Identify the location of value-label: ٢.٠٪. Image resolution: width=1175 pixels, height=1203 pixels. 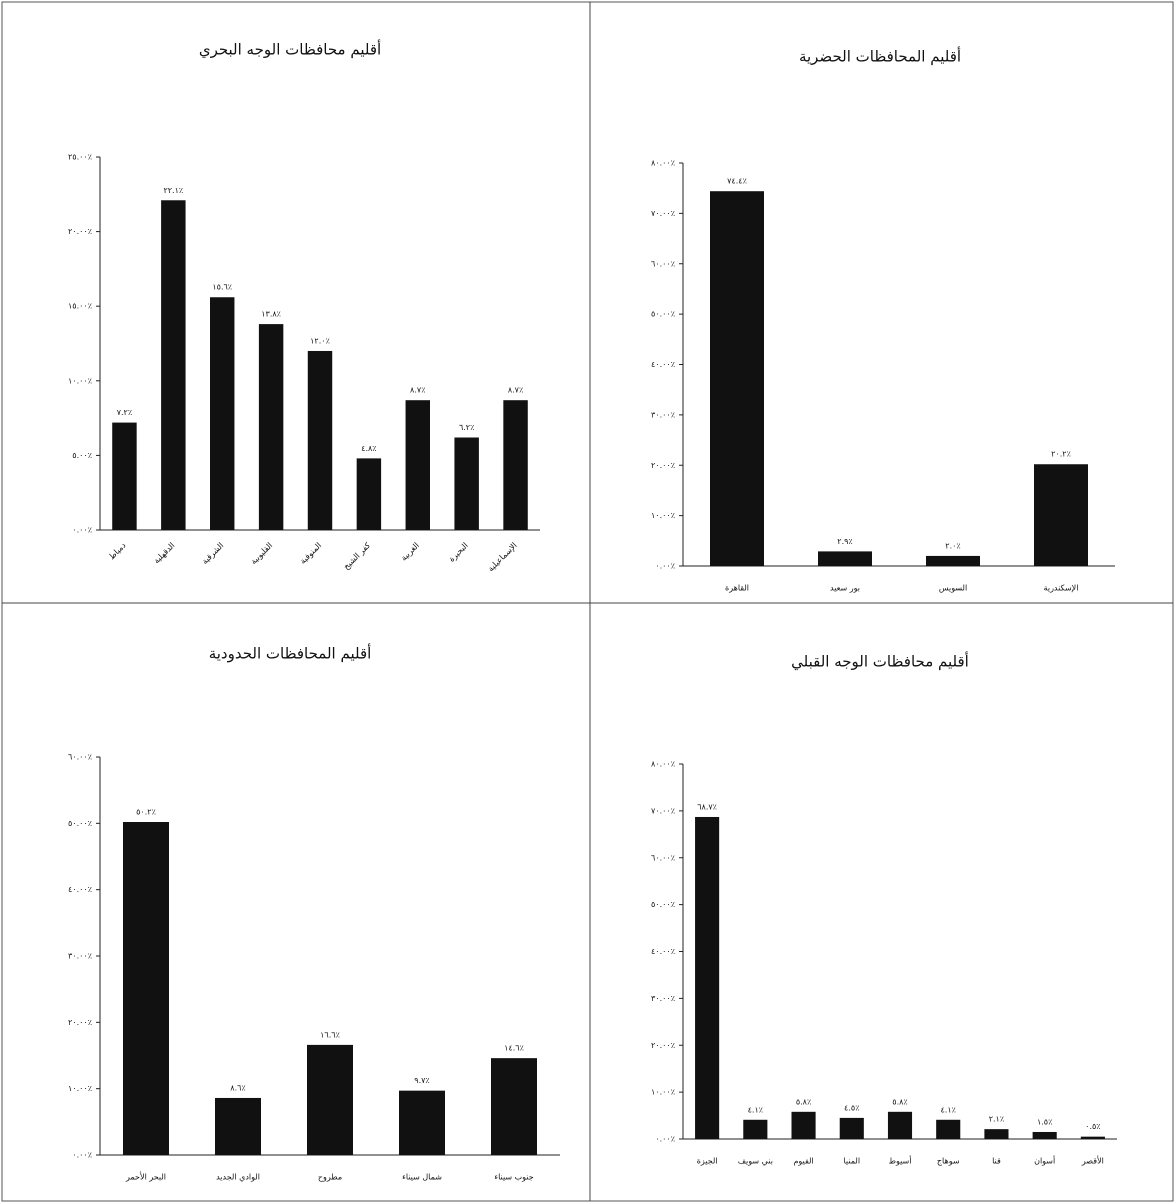
(952, 545).